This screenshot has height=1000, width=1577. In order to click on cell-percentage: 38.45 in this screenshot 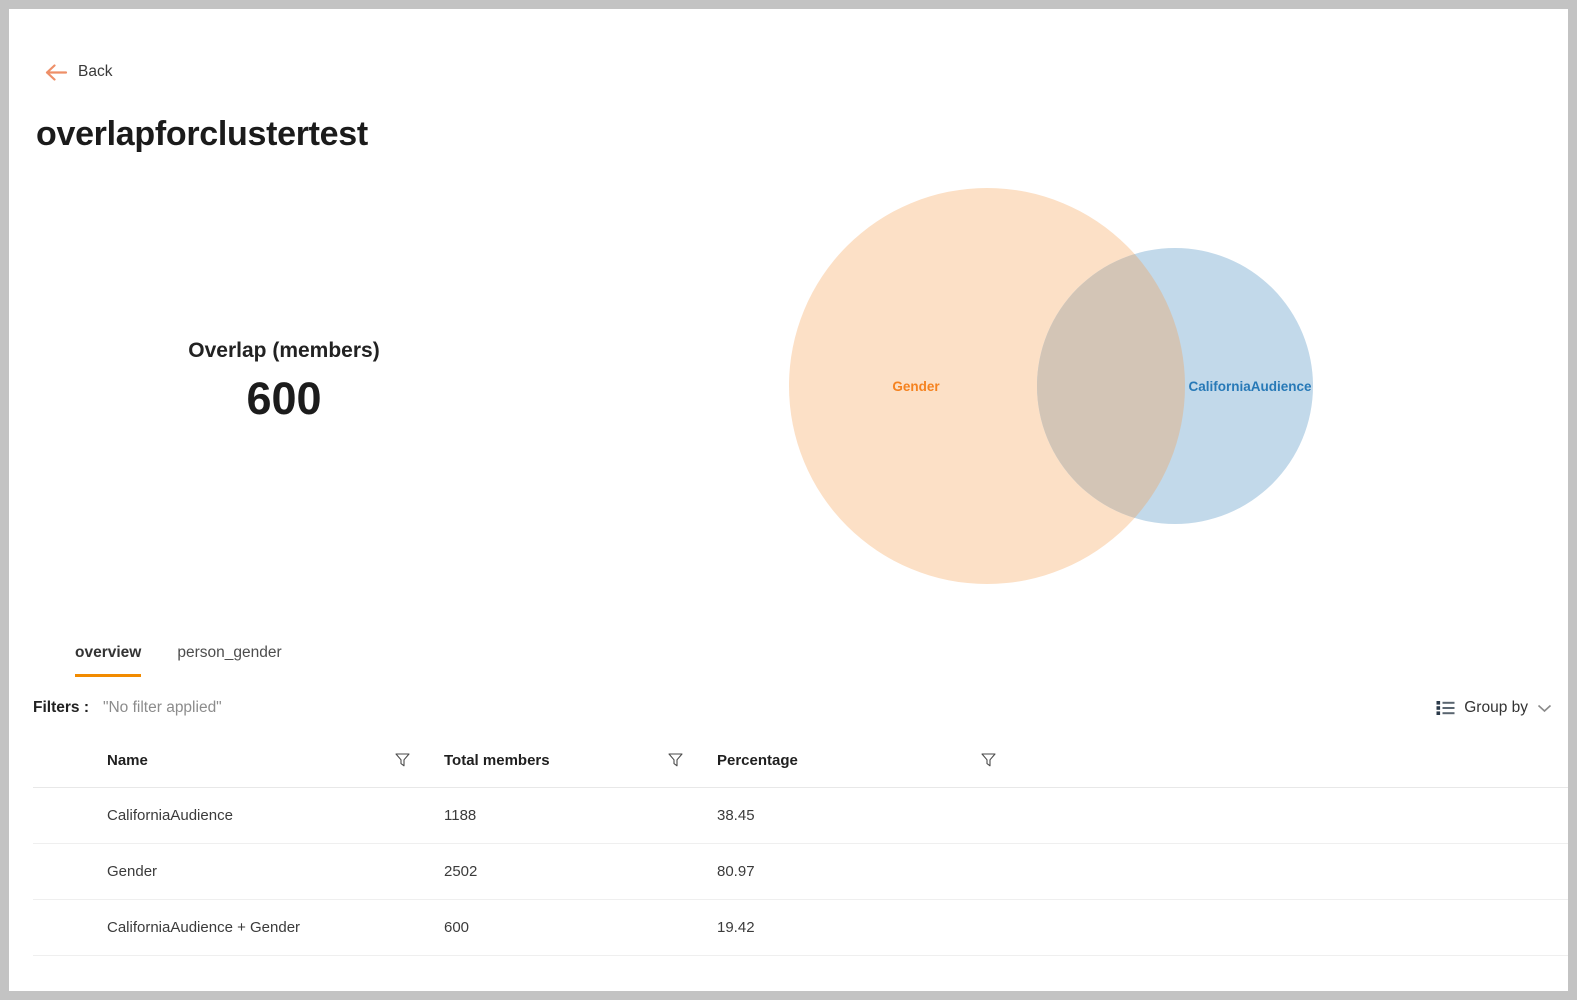, I will do `click(736, 815)`.